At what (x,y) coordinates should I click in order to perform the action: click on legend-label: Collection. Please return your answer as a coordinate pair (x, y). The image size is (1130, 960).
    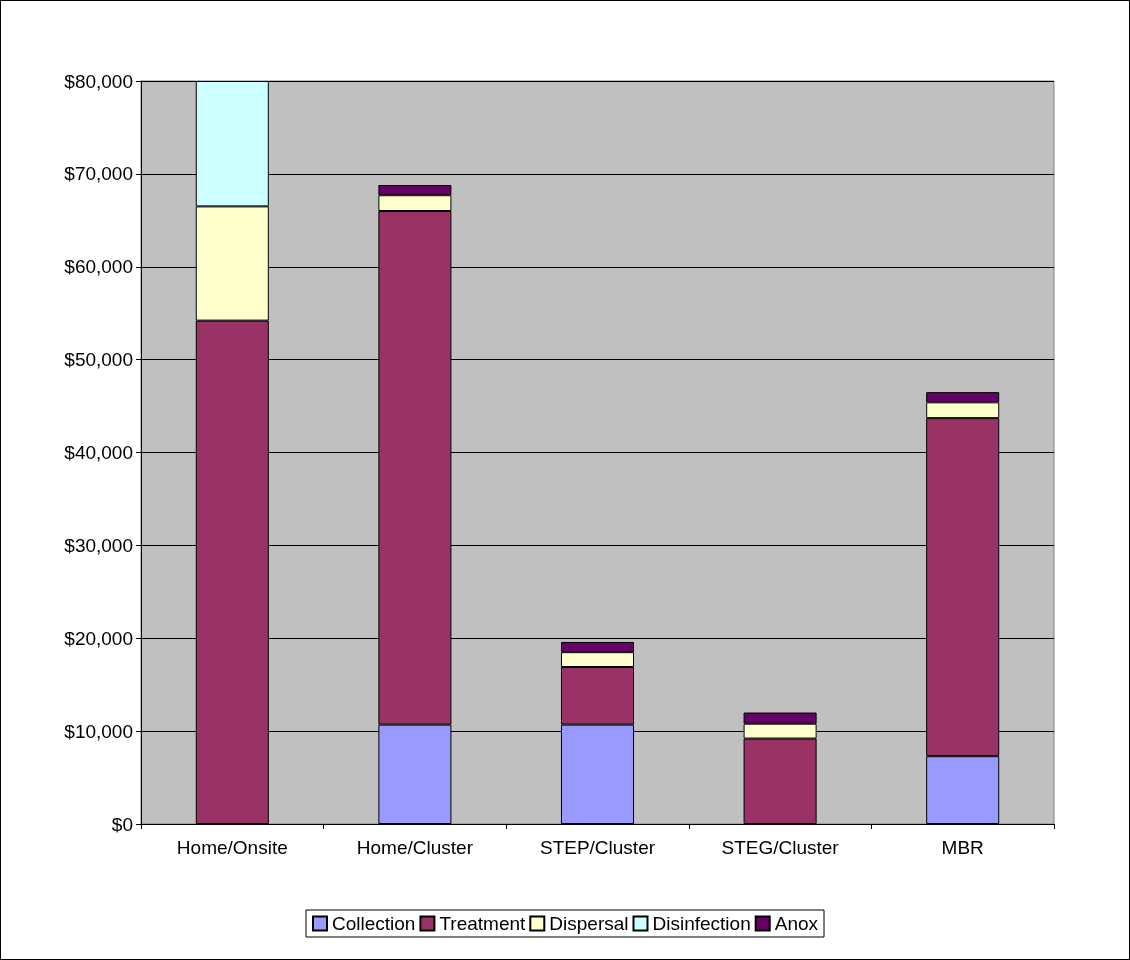
    Looking at the image, I should click on (373, 923).